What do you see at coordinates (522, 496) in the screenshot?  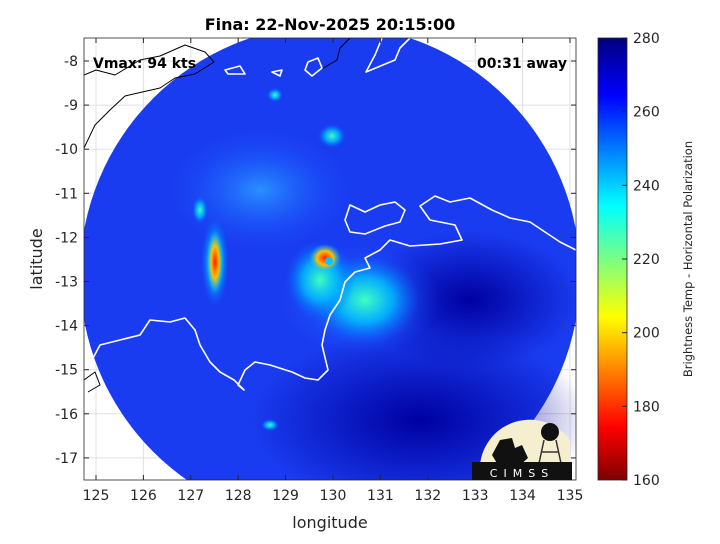 I see `x-tick-label: 134` at bounding box center [522, 496].